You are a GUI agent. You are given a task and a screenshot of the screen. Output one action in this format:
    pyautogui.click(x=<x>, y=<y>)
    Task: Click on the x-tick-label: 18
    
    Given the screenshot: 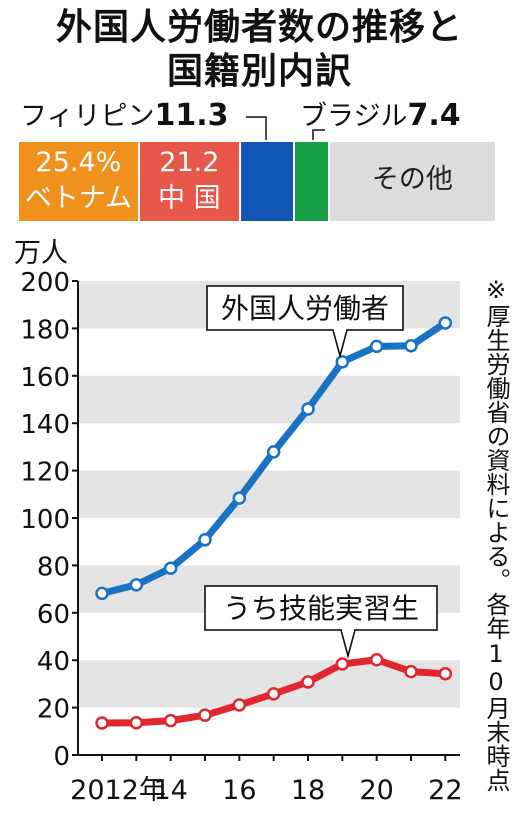 What is the action you would take?
    pyautogui.click(x=308, y=790)
    